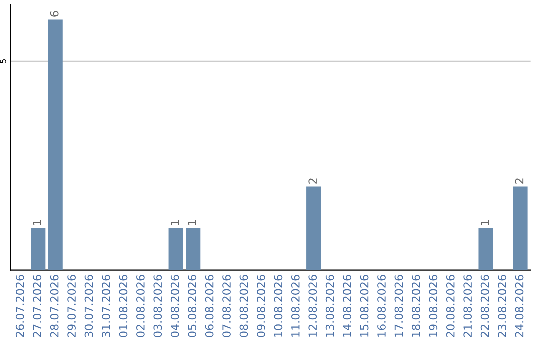 Image resolution: width=540 pixels, height=340 pixels. I want to click on x-tick-label: 14.08.2026, so click(347, 306).